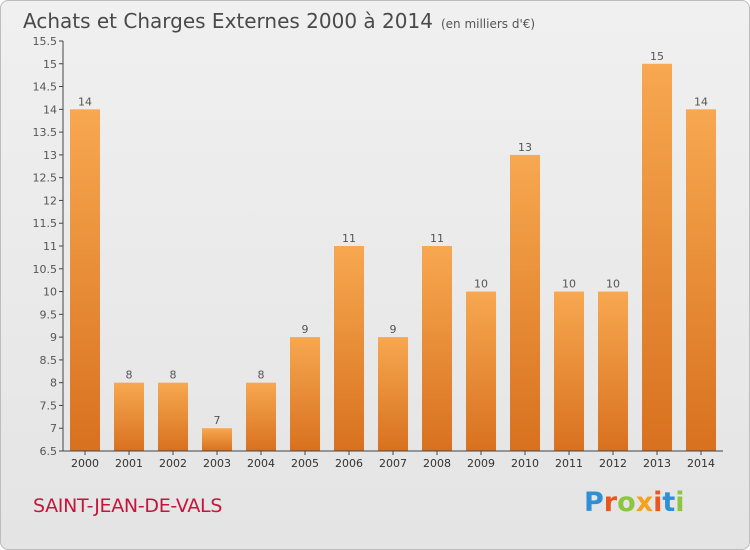 This screenshot has width=750, height=550. I want to click on y-tick-label: 8, so click(53, 383).